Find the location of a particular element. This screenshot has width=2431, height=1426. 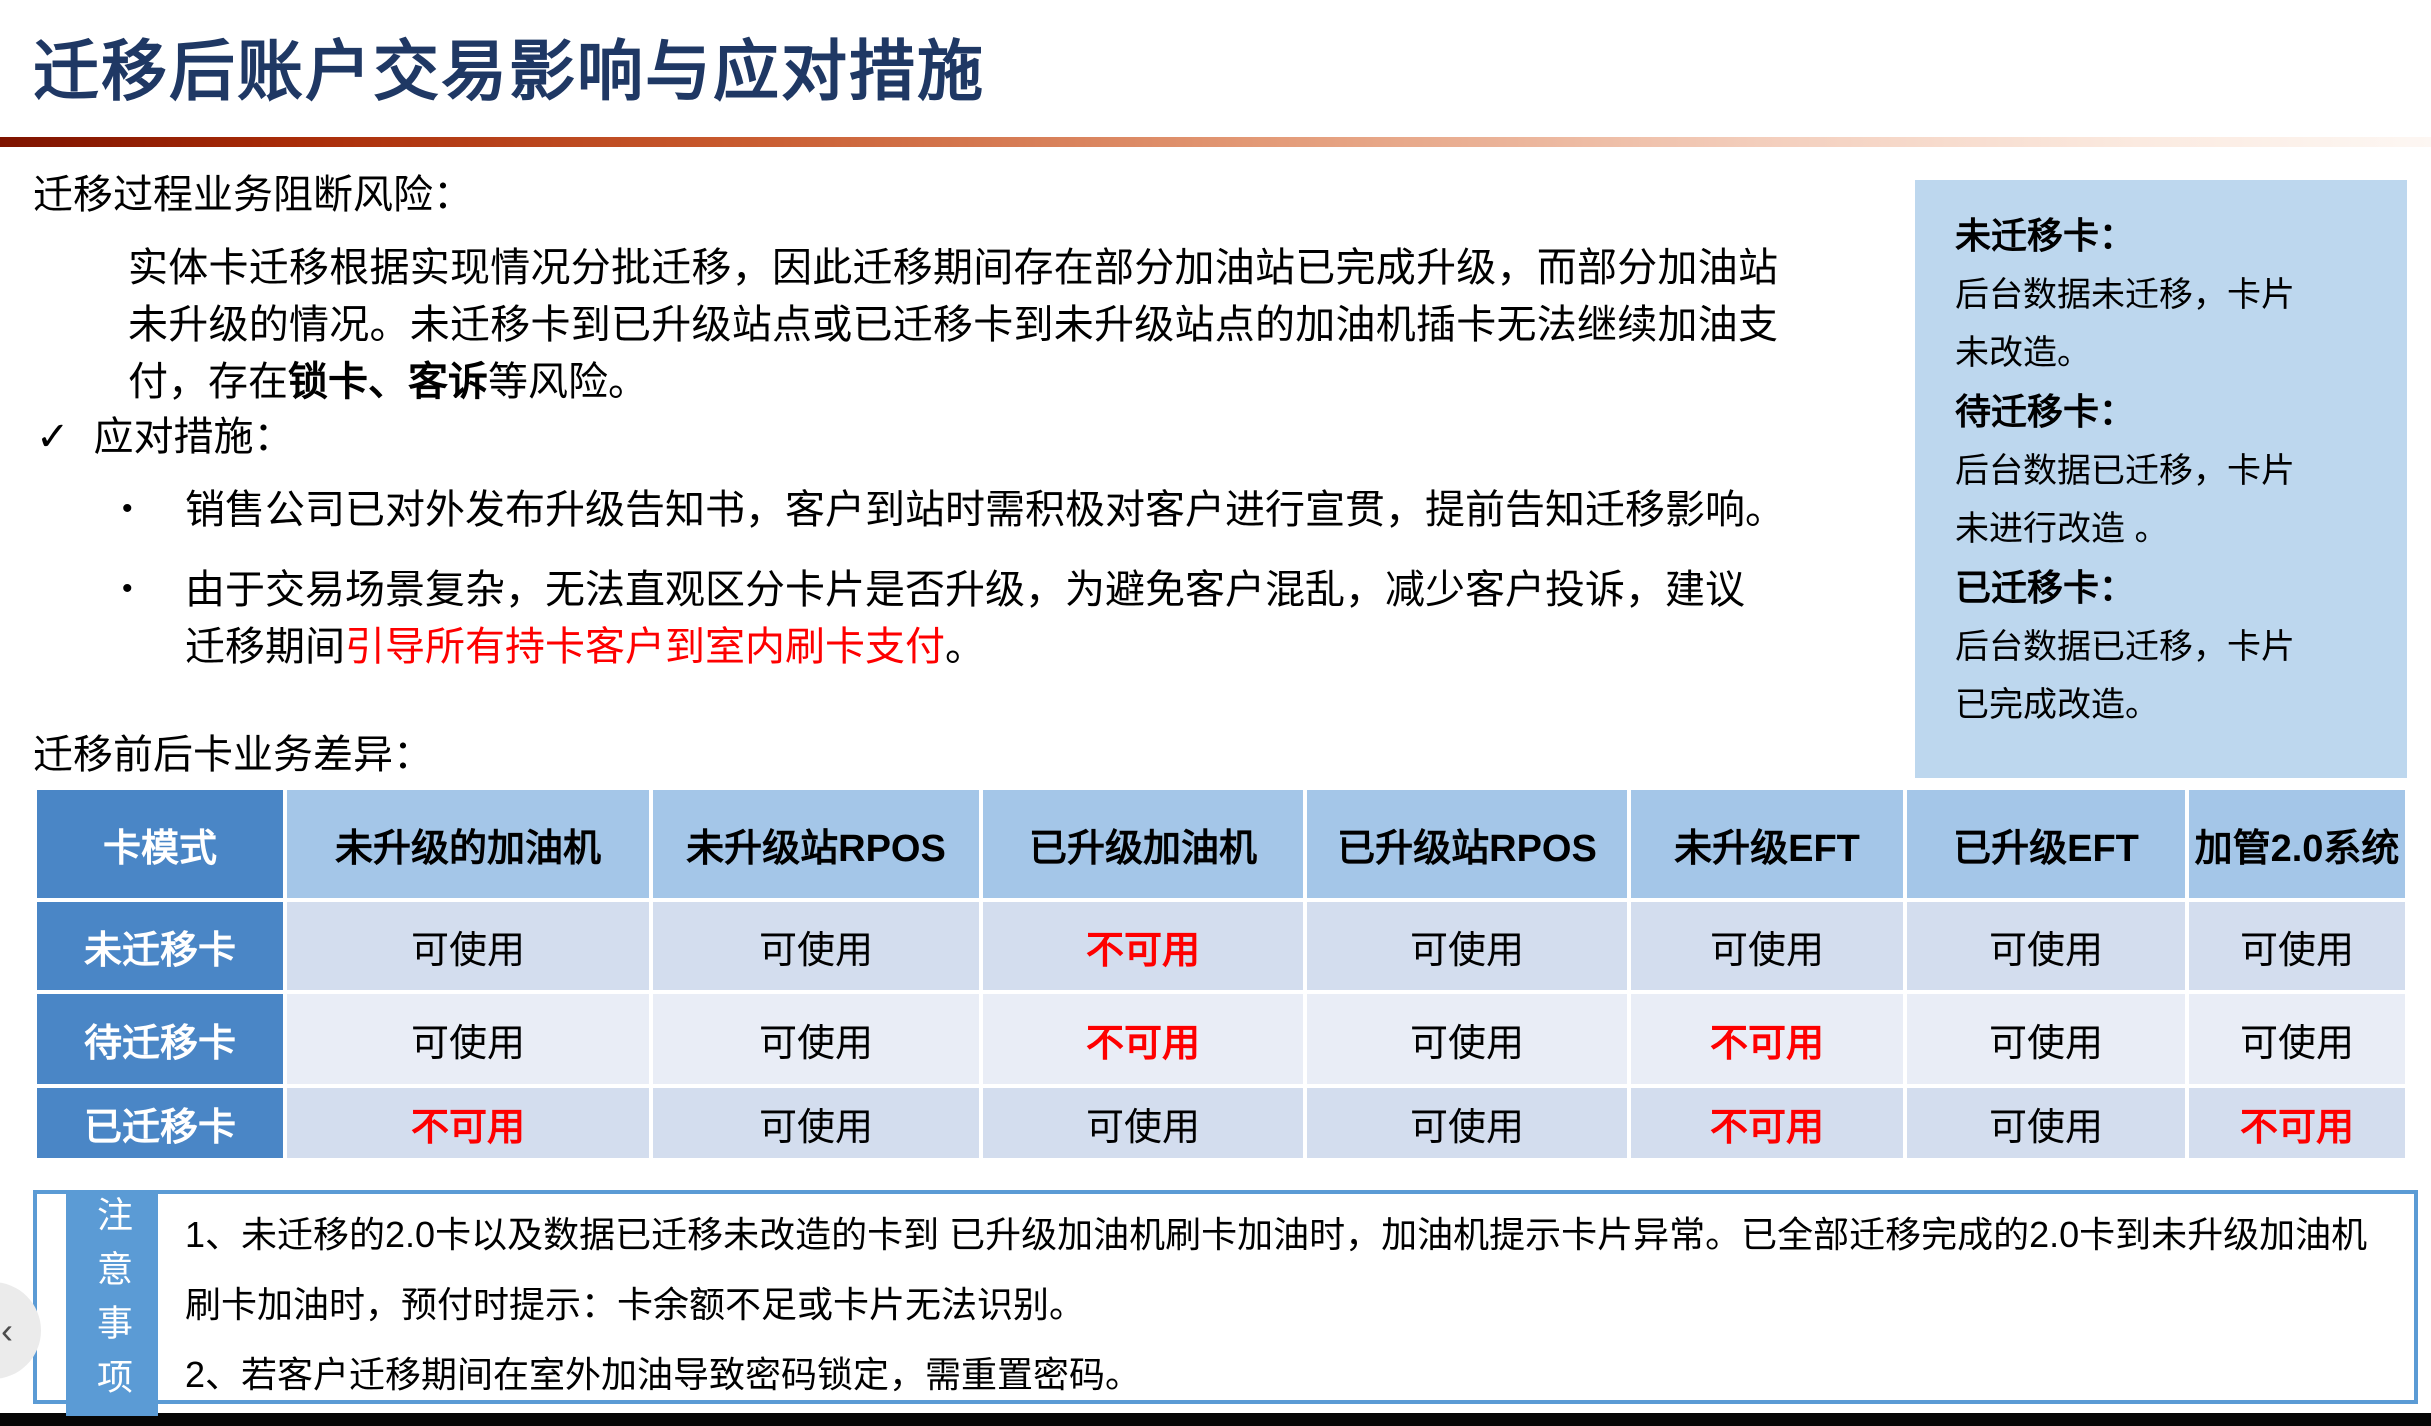

risk-paragraph-bold: 锁卡、客诉 is located at coordinates (388, 382).